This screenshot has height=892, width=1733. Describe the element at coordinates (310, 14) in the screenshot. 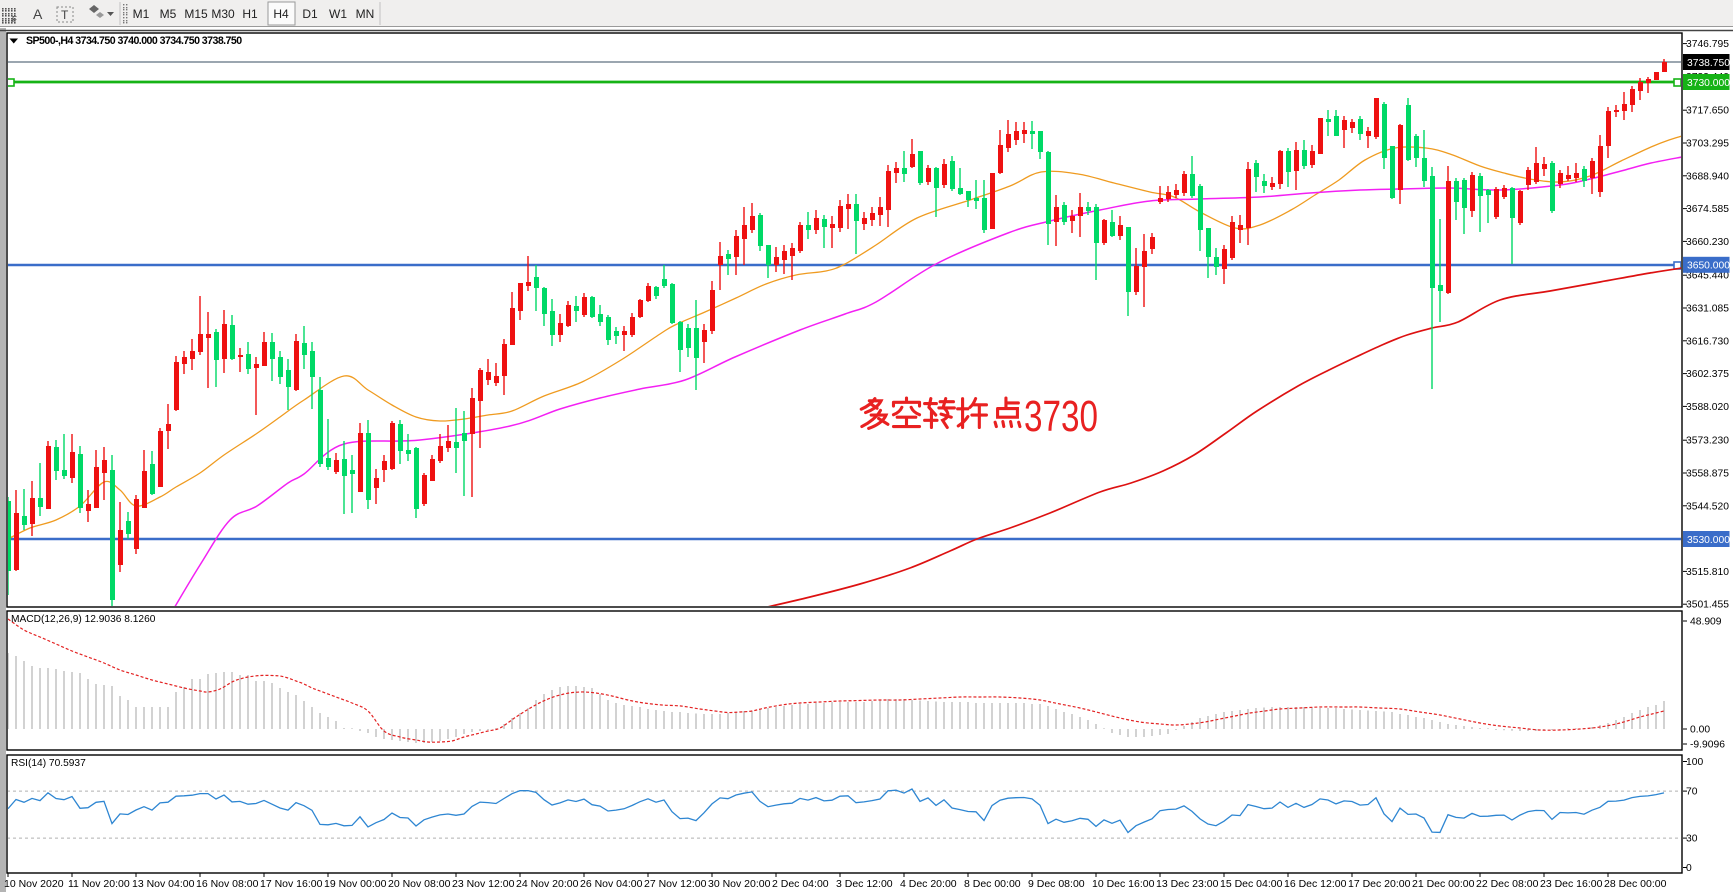

I see `svg-text: D1` at that location.